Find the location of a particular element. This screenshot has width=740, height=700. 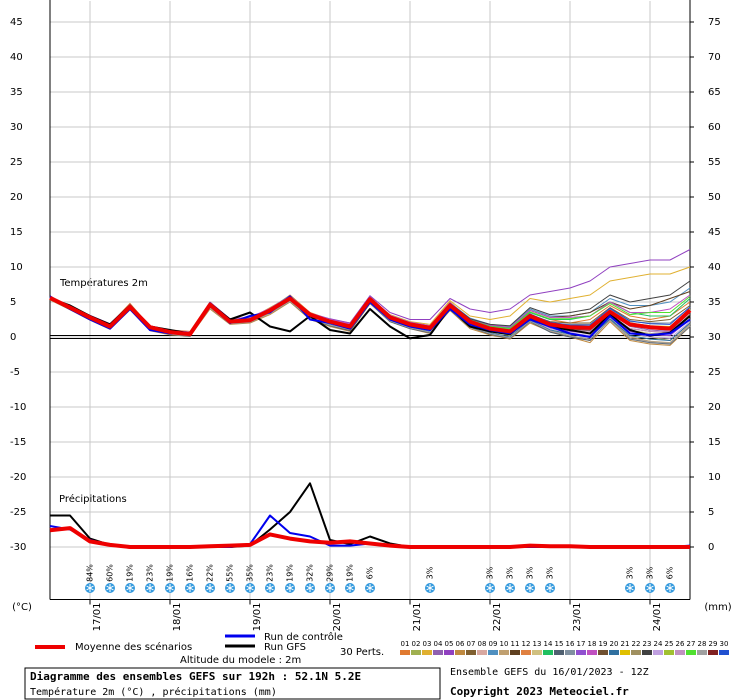

legend-label: 24 is located at coordinates (658, 644).